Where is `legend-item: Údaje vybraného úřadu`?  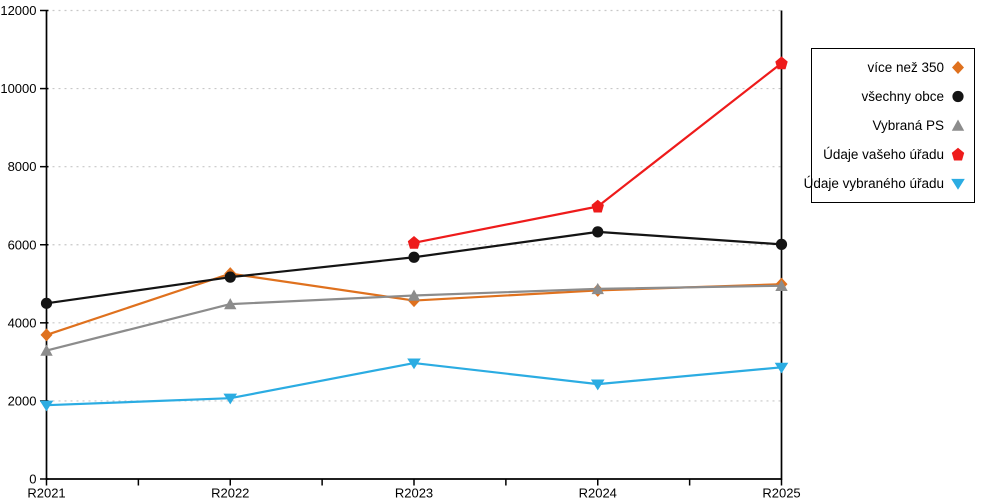
legend-item: Údaje vybraného úřadu is located at coordinates (889, 183).